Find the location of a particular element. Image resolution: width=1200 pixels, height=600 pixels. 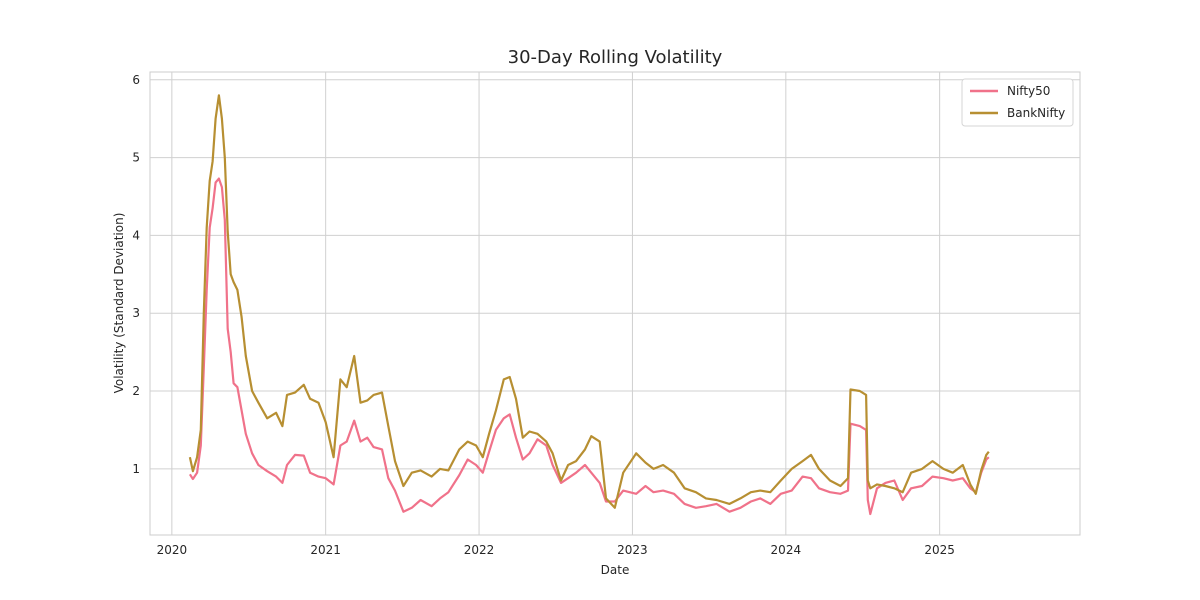

y-tick-label: 2 is located at coordinates (136, 391).